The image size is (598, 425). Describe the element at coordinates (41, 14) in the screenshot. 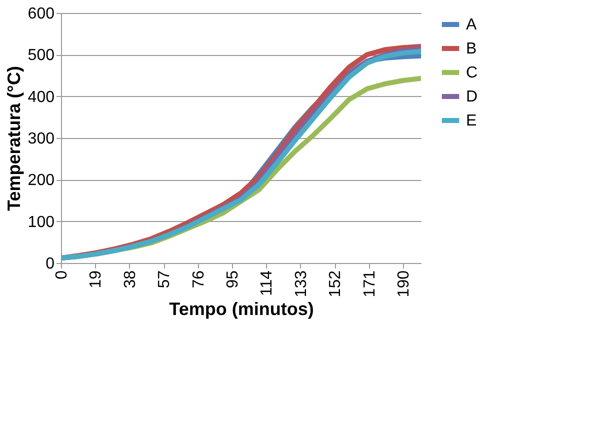

I see `y-tick-label: 600` at that location.